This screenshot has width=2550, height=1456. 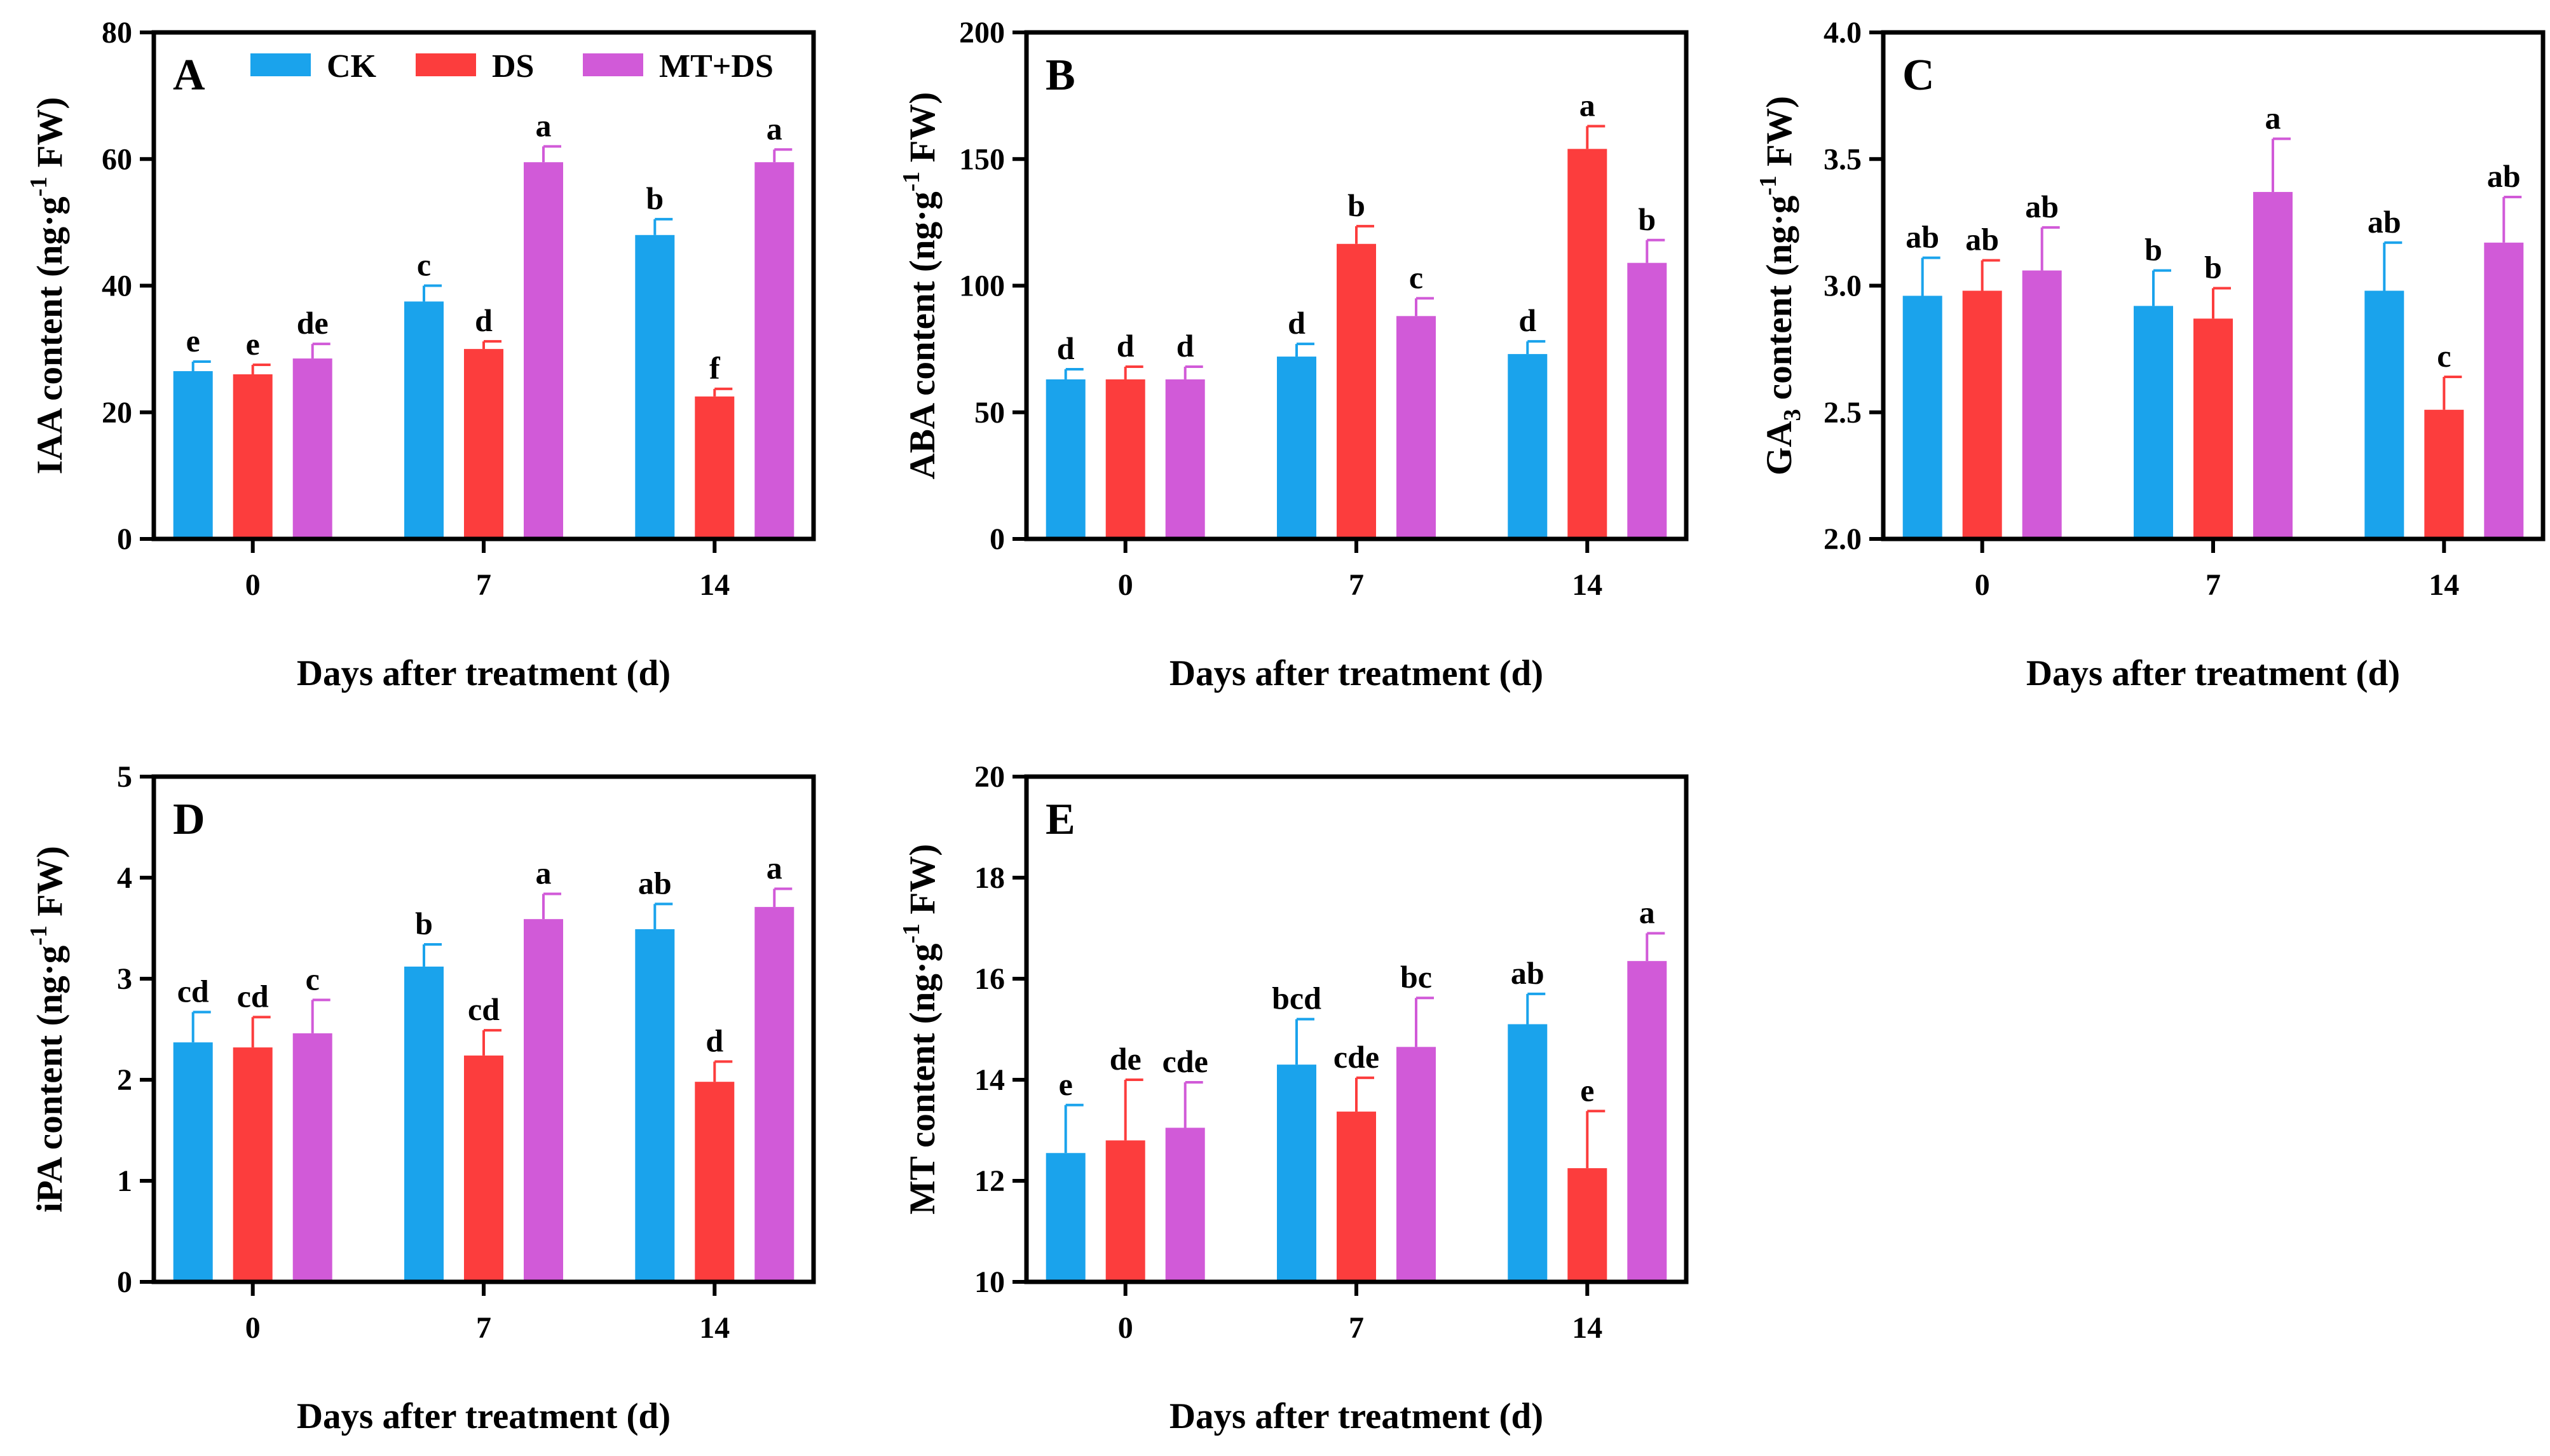 What do you see at coordinates (1647, 219) in the screenshot?
I see `sig-letter-B-MT+DS-day14: b` at bounding box center [1647, 219].